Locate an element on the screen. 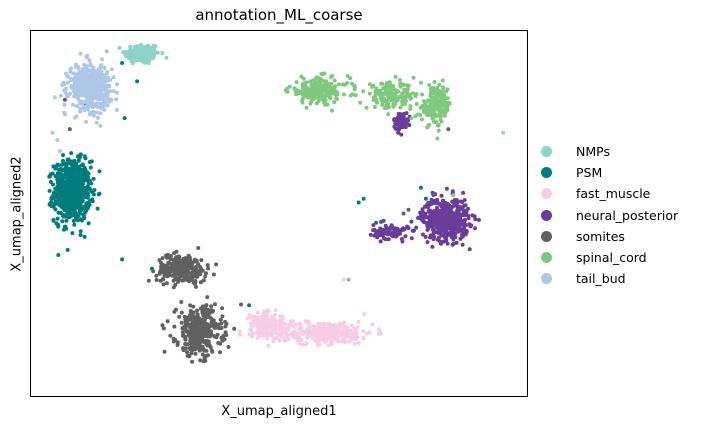  legend-label: fast_muscle is located at coordinates (613, 194).